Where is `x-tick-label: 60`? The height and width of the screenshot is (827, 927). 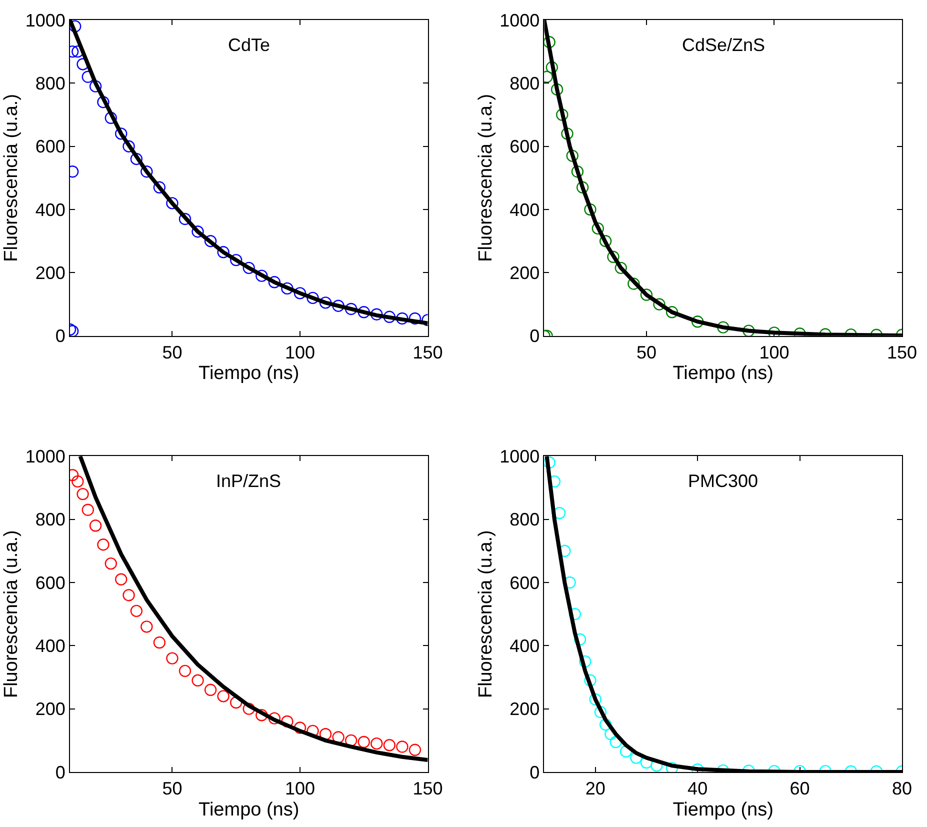 x-tick-label: 60 is located at coordinates (800, 788).